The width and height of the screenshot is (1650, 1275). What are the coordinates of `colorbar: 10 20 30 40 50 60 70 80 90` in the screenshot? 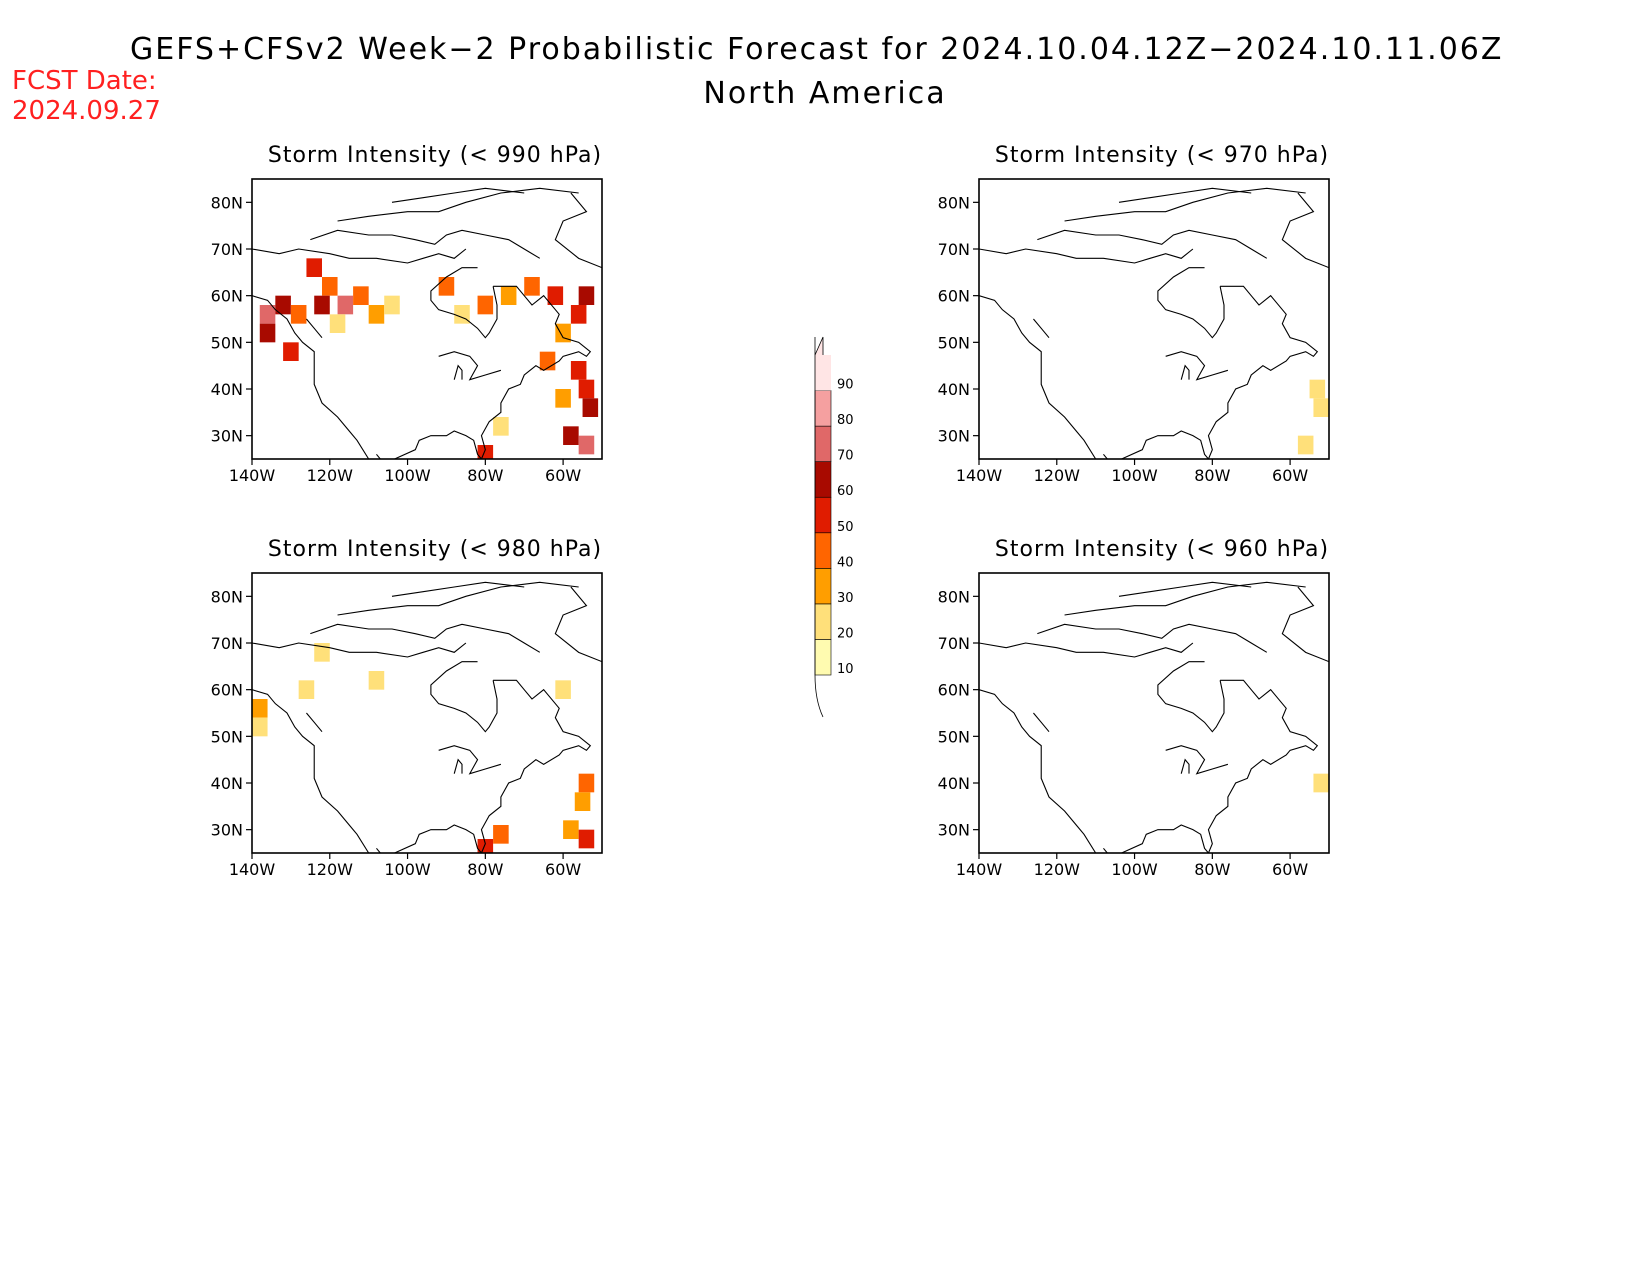 It's located at (834, 527).